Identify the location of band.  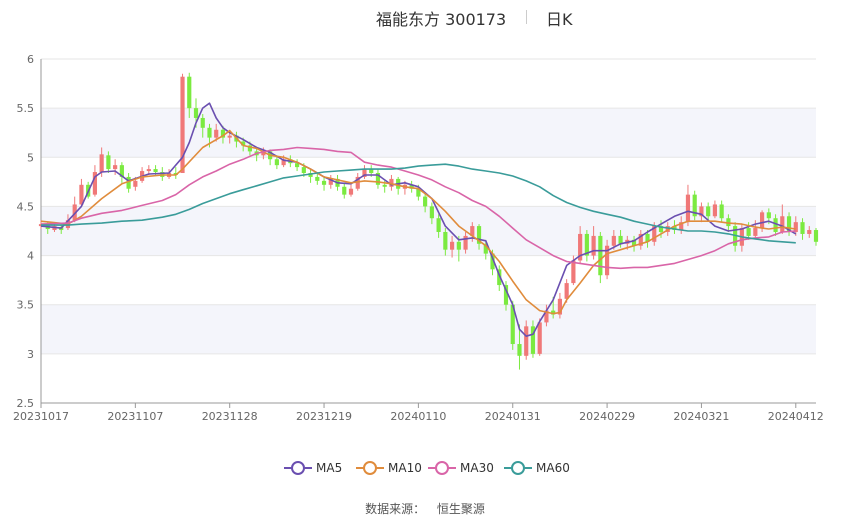
(428, 329).